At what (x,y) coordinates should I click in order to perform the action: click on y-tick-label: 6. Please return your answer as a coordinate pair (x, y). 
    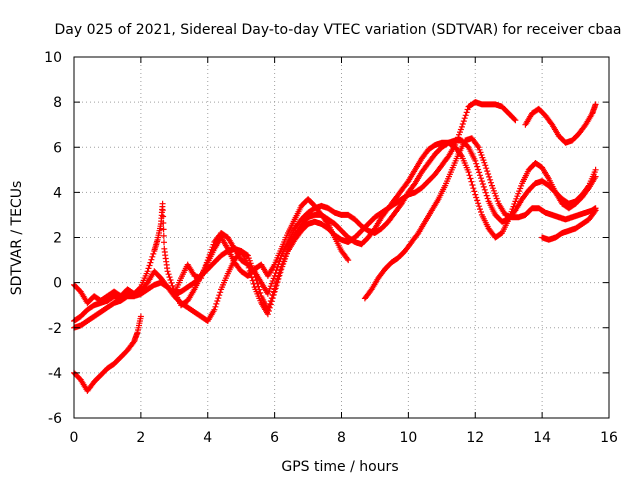
    Looking at the image, I should click on (57, 148).